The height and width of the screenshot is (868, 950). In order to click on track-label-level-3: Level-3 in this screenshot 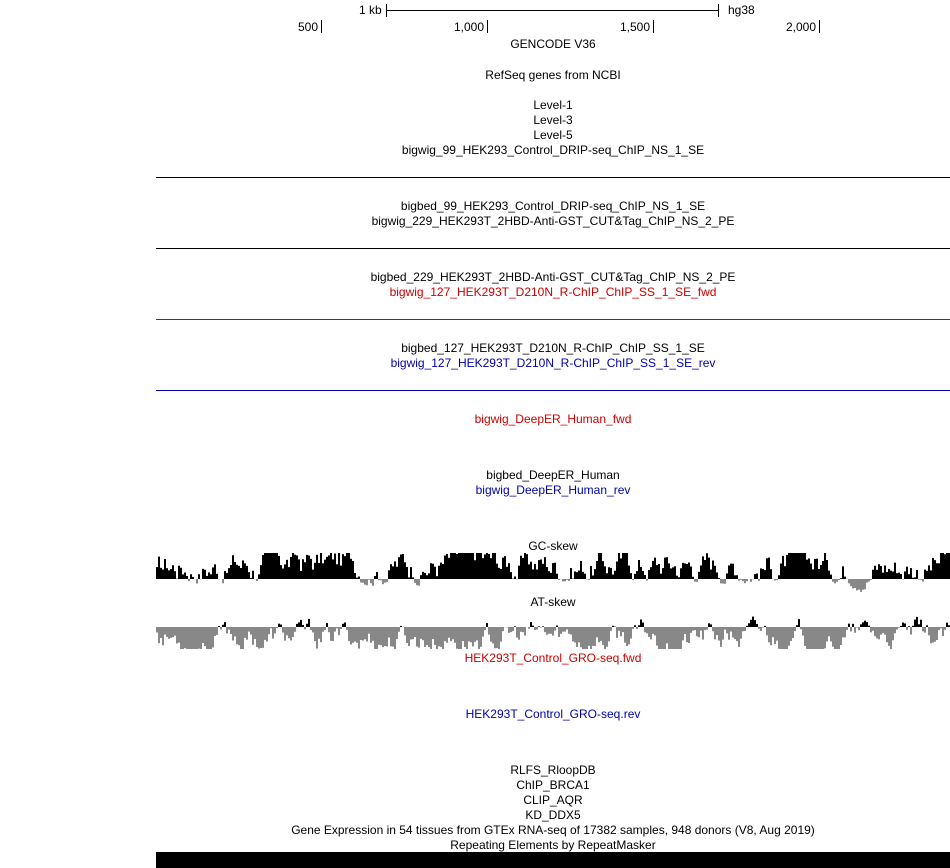, I will do `click(553, 120)`.